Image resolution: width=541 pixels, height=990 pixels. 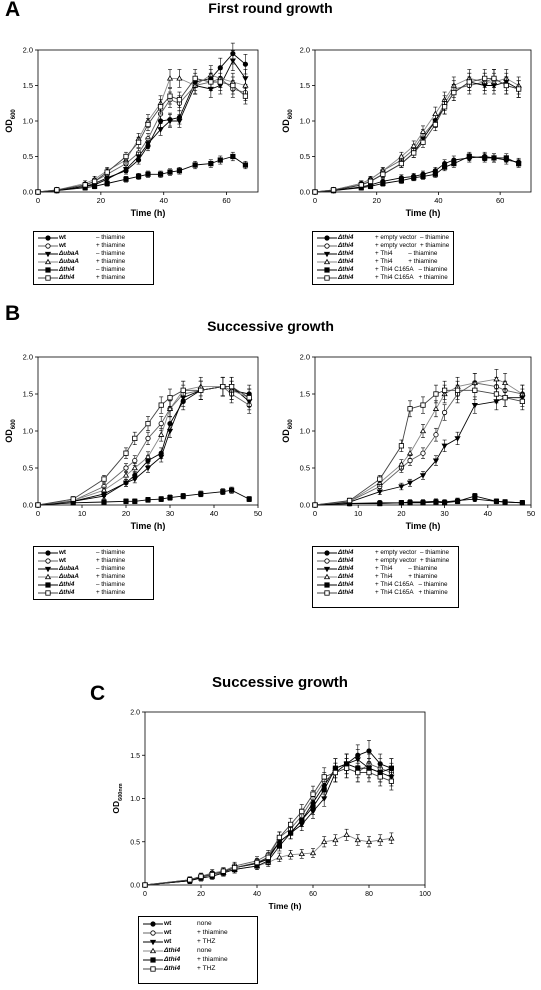 What do you see at coordinates (383, 254) in the screenshot?
I see `legend-entry: Δthi4 + Thi4 – thiamine` at bounding box center [383, 254].